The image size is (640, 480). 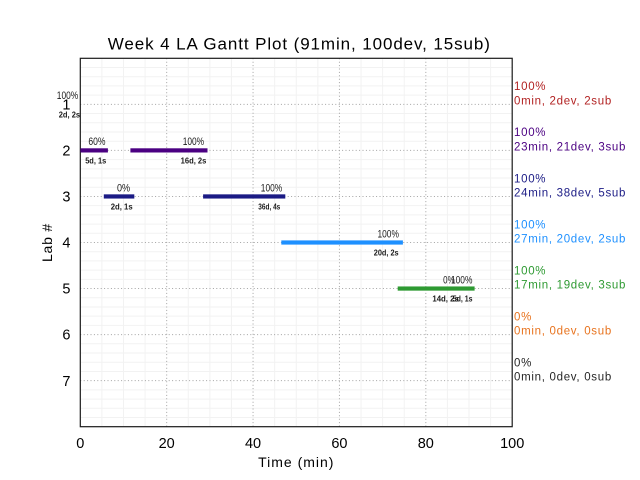 What do you see at coordinates (570, 147) in the screenshot?
I see `svg-text: 23min, 21dev, 3sub` at bounding box center [570, 147].